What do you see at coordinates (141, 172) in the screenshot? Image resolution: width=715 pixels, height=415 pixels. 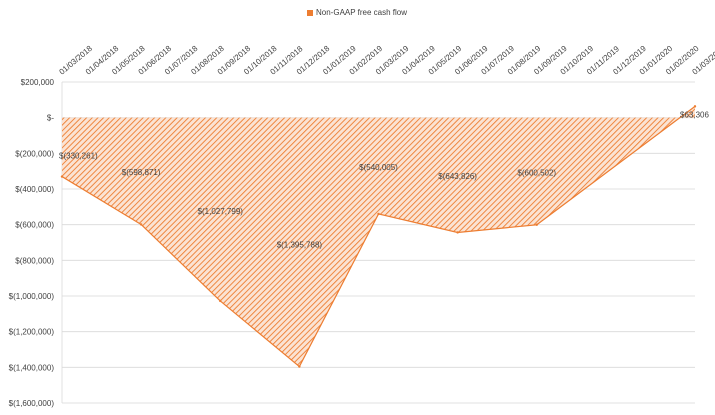 I see `data-label: $(598,871)` at bounding box center [141, 172].